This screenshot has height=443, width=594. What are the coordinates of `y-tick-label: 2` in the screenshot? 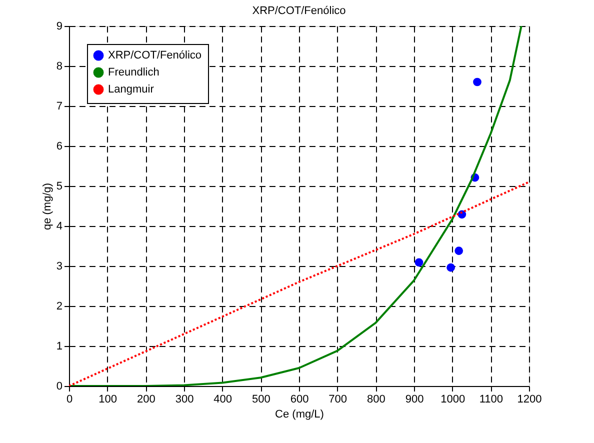 It's located at (59, 306).